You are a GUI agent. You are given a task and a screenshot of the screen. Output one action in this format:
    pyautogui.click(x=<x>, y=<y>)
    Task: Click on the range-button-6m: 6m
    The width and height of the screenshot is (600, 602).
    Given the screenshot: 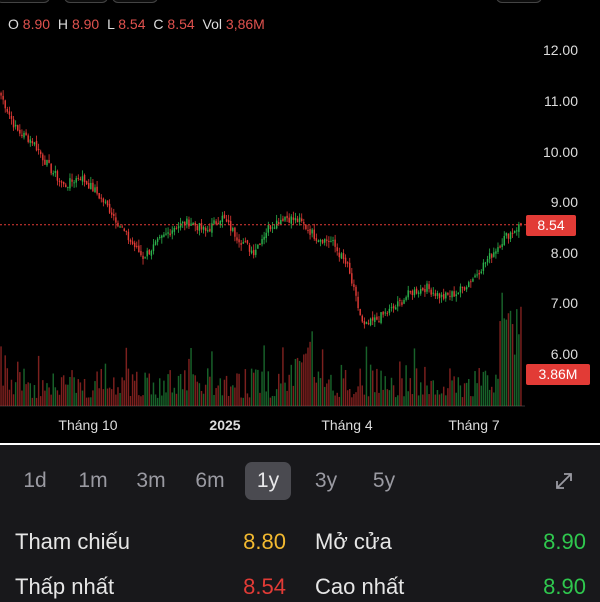 What is the action you would take?
    pyautogui.click(x=210, y=480)
    